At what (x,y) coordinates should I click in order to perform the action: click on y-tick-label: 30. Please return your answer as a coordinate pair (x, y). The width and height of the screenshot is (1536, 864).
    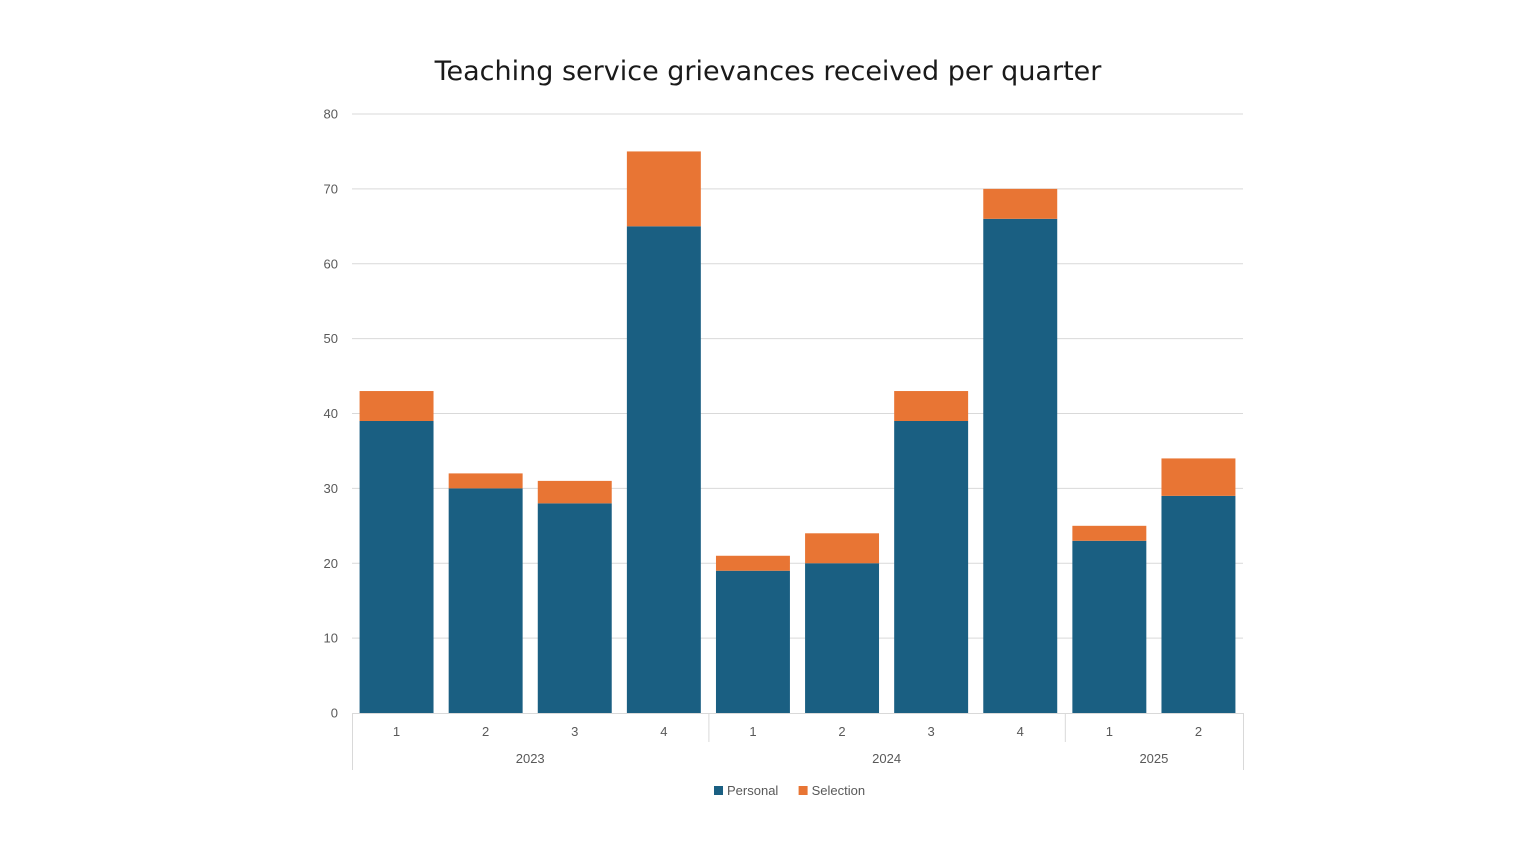
    Looking at the image, I should click on (331, 488).